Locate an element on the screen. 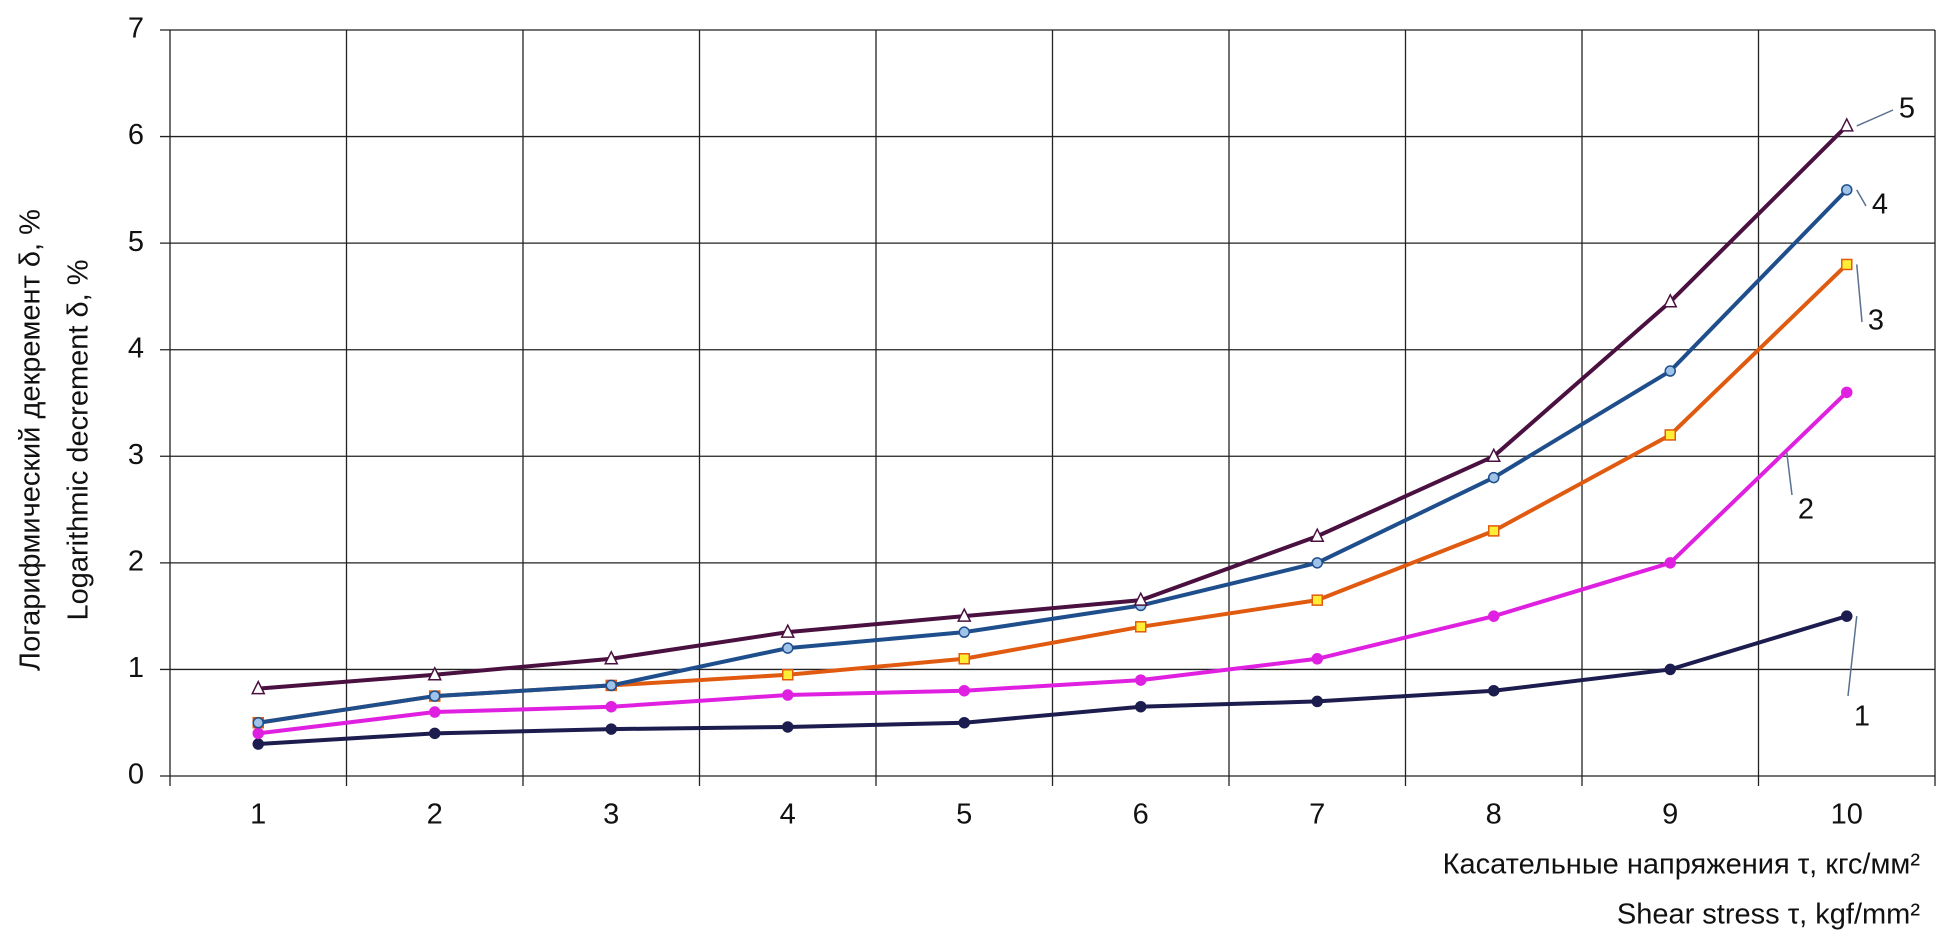 Image resolution: width=1945 pixels, height=936 pixels. x-tick-label: 9 is located at coordinates (1670, 815).